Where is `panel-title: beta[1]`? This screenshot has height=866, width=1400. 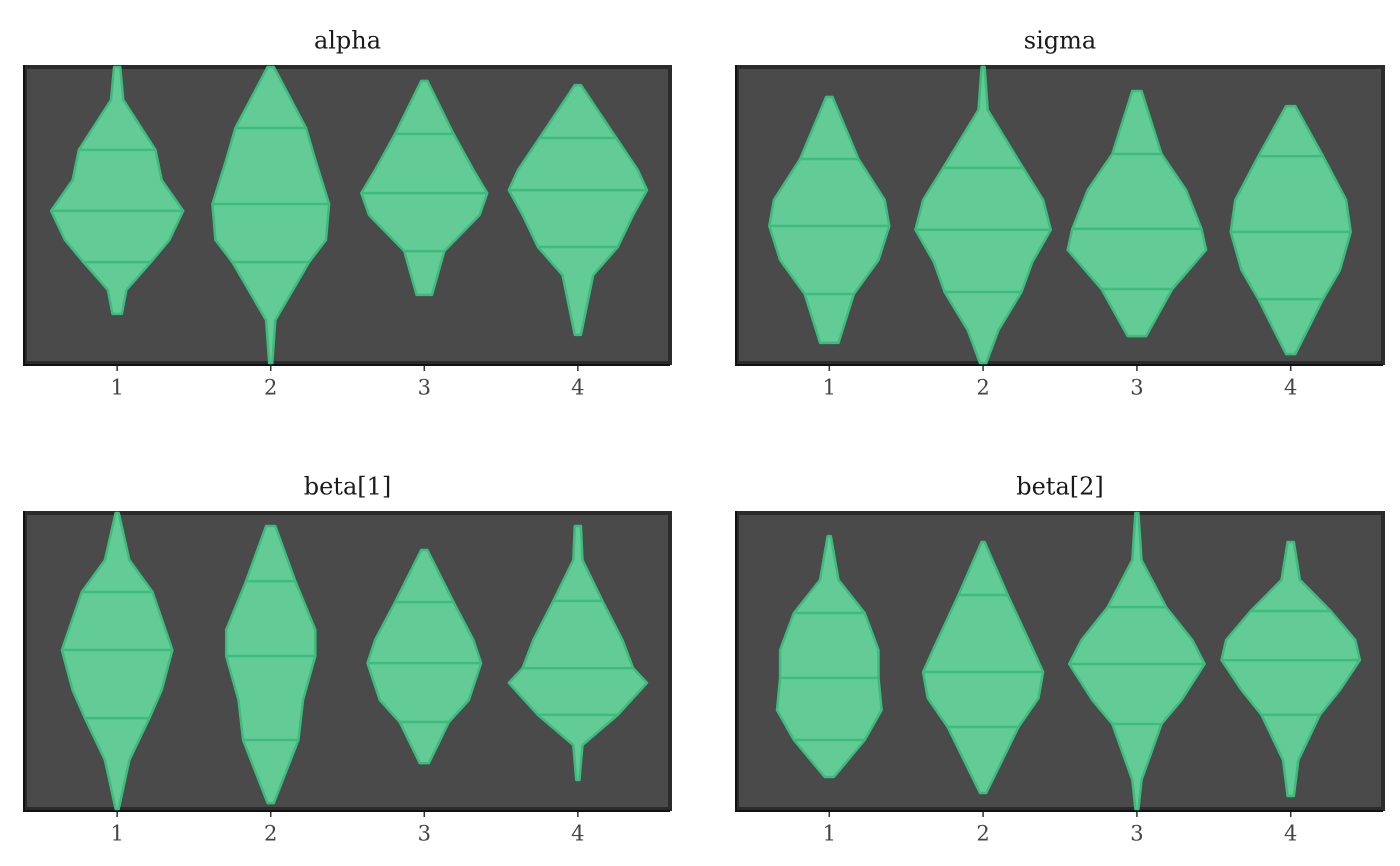
panel-title: beta[1] is located at coordinates (348, 487).